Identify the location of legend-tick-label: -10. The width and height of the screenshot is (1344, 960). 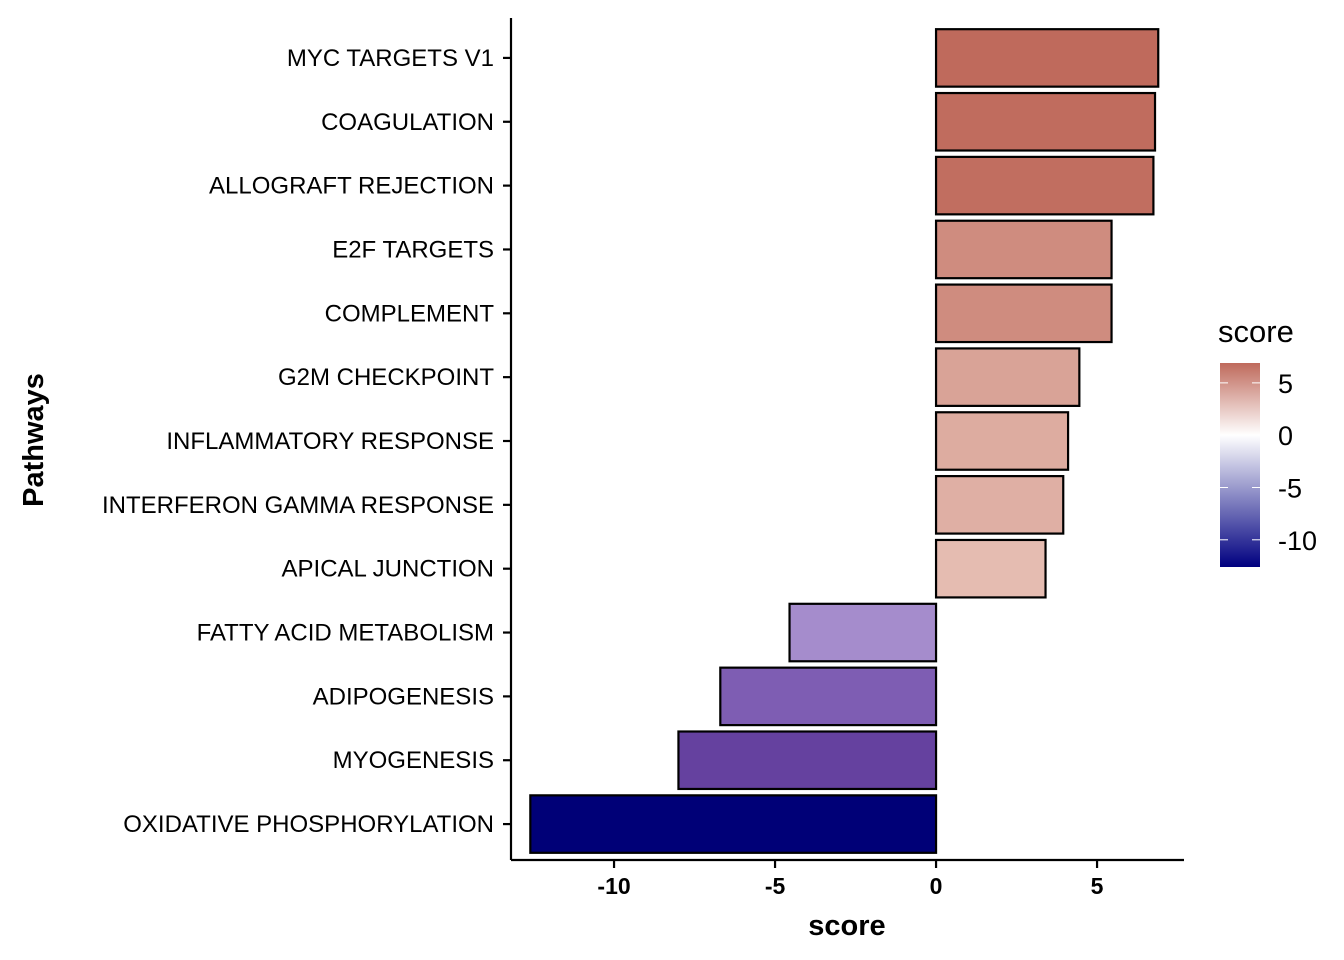
(1297, 541).